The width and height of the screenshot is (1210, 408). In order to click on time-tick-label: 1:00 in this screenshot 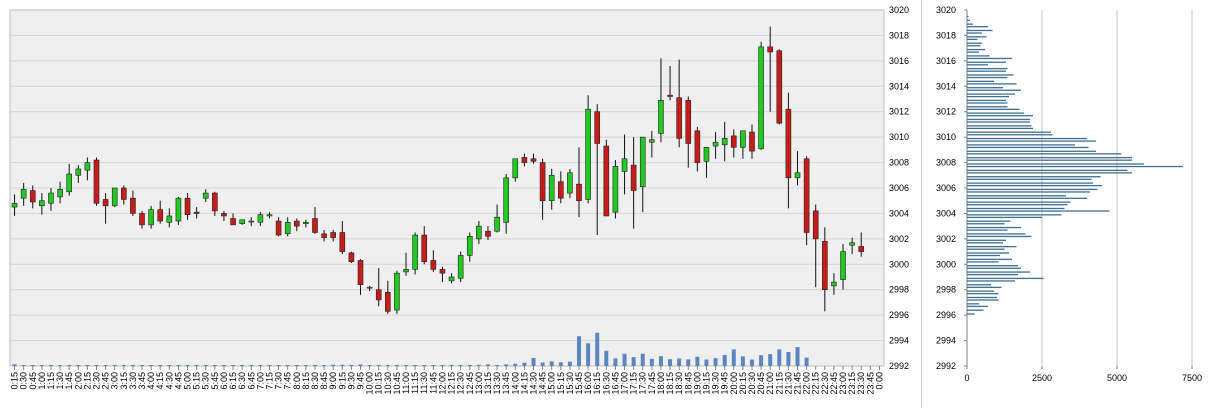, I will do `click(42, 381)`.